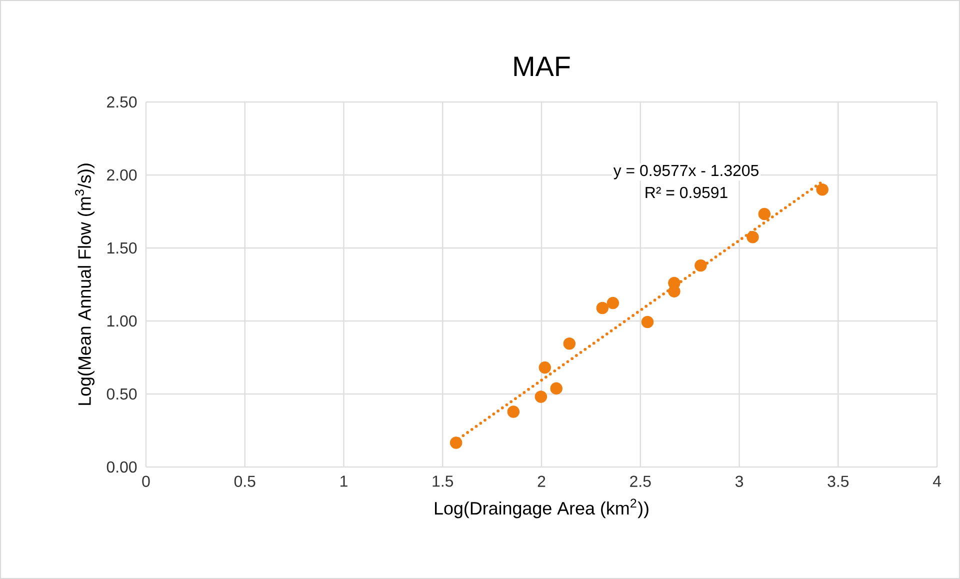 The height and width of the screenshot is (579, 960). Describe the element at coordinates (122, 175) in the screenshot. I see `y-tick-label: 2.00` at that location.